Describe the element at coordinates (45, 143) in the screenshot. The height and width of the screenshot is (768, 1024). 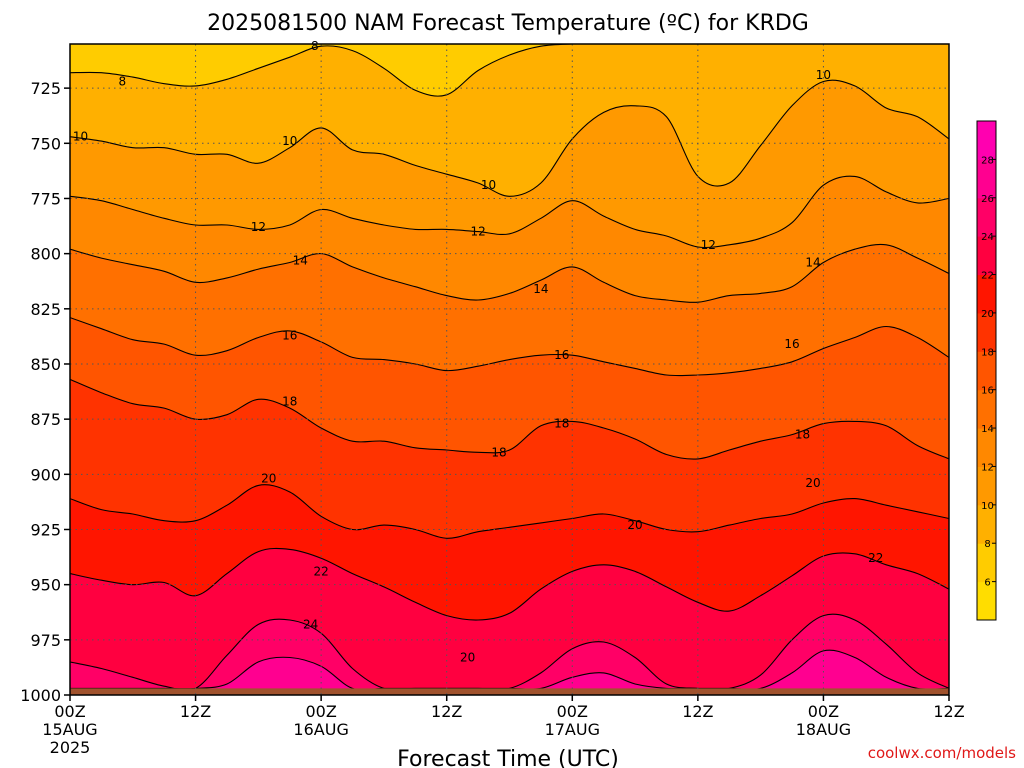
I see `y-tick-label: 750` at that location.